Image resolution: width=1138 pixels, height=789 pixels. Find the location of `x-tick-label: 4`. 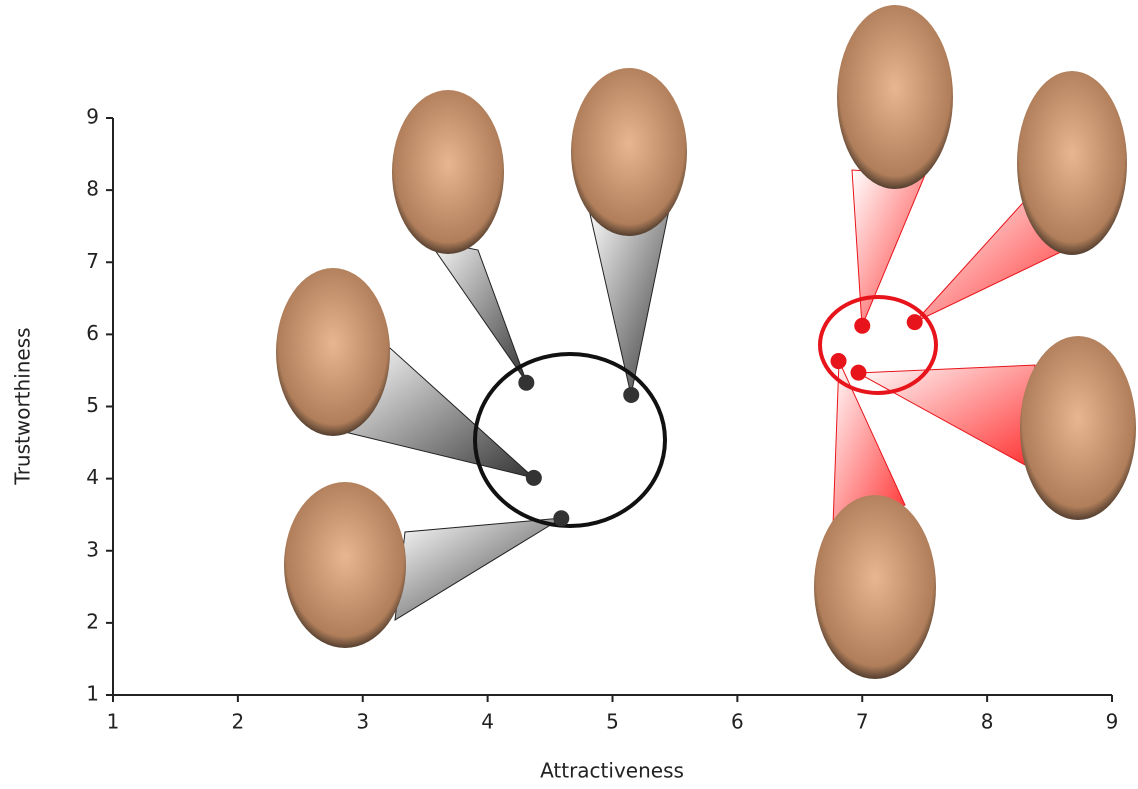

x-tick-label: 4 is located at coordinates (487, 722).